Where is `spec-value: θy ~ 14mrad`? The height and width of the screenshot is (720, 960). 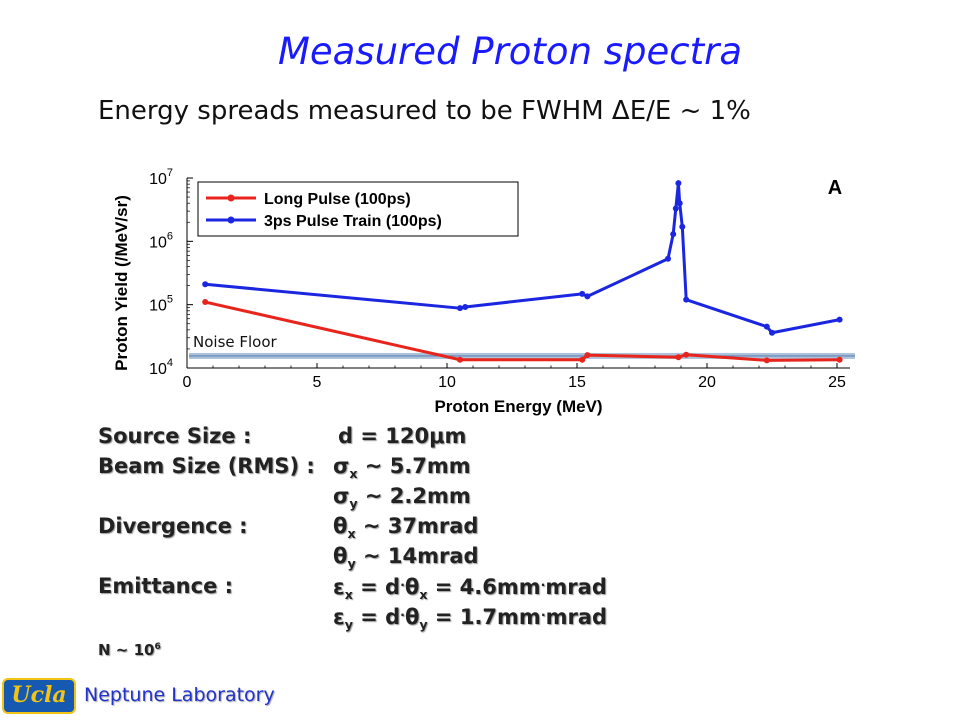
spec-value: θy ~ 14mrad is located at coordinates (406, 558).